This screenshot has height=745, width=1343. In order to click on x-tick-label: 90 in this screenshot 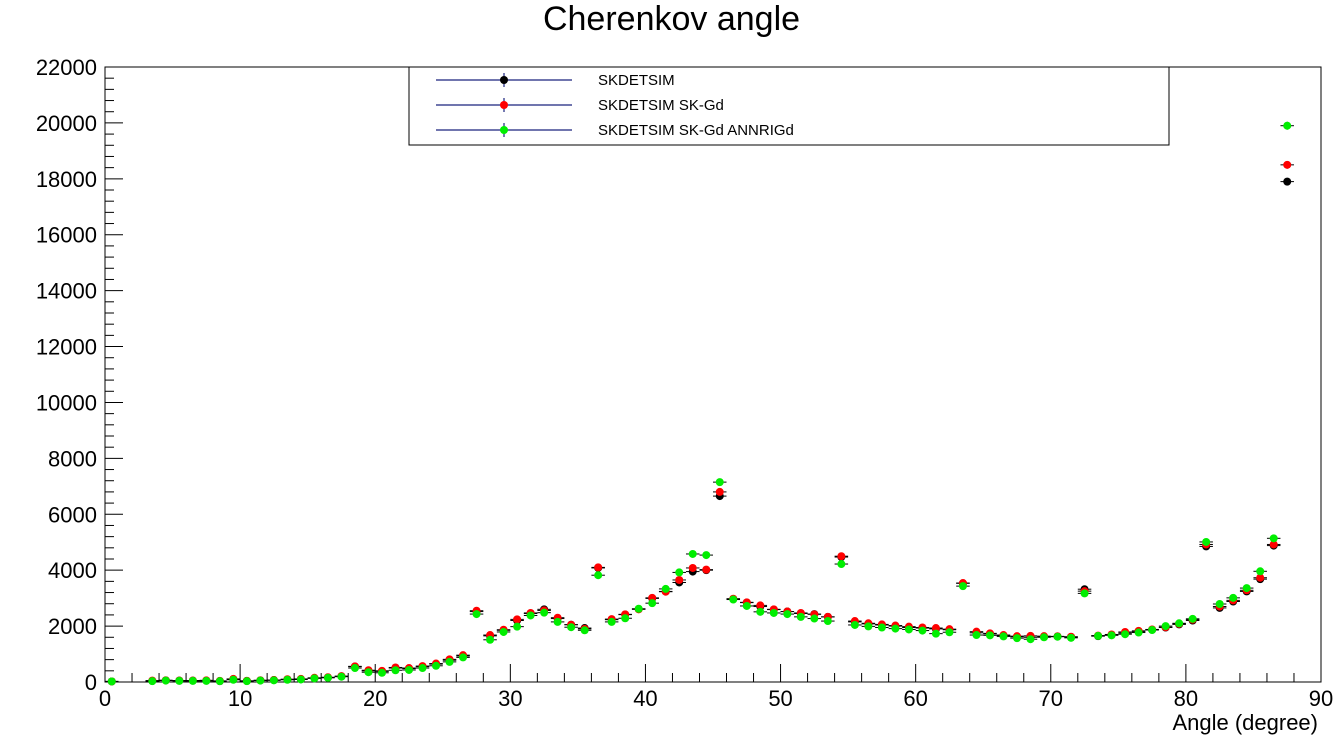, I will do `click(1321, 698)`.